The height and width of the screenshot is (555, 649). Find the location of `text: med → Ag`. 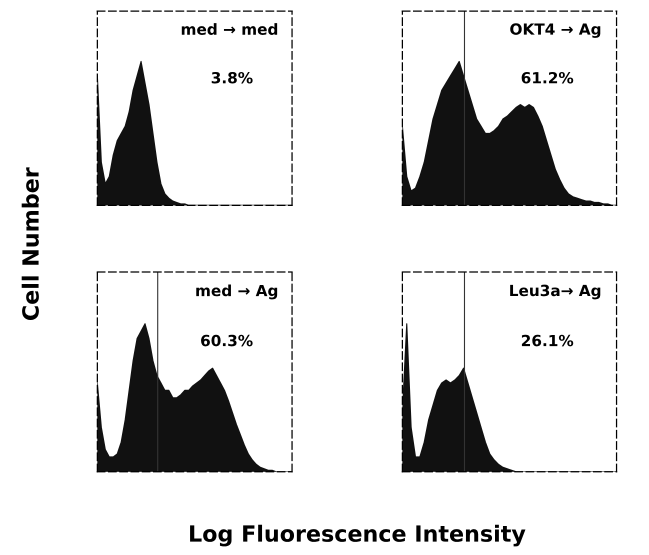

text: med → Ag is located at coordinates (237, 292).